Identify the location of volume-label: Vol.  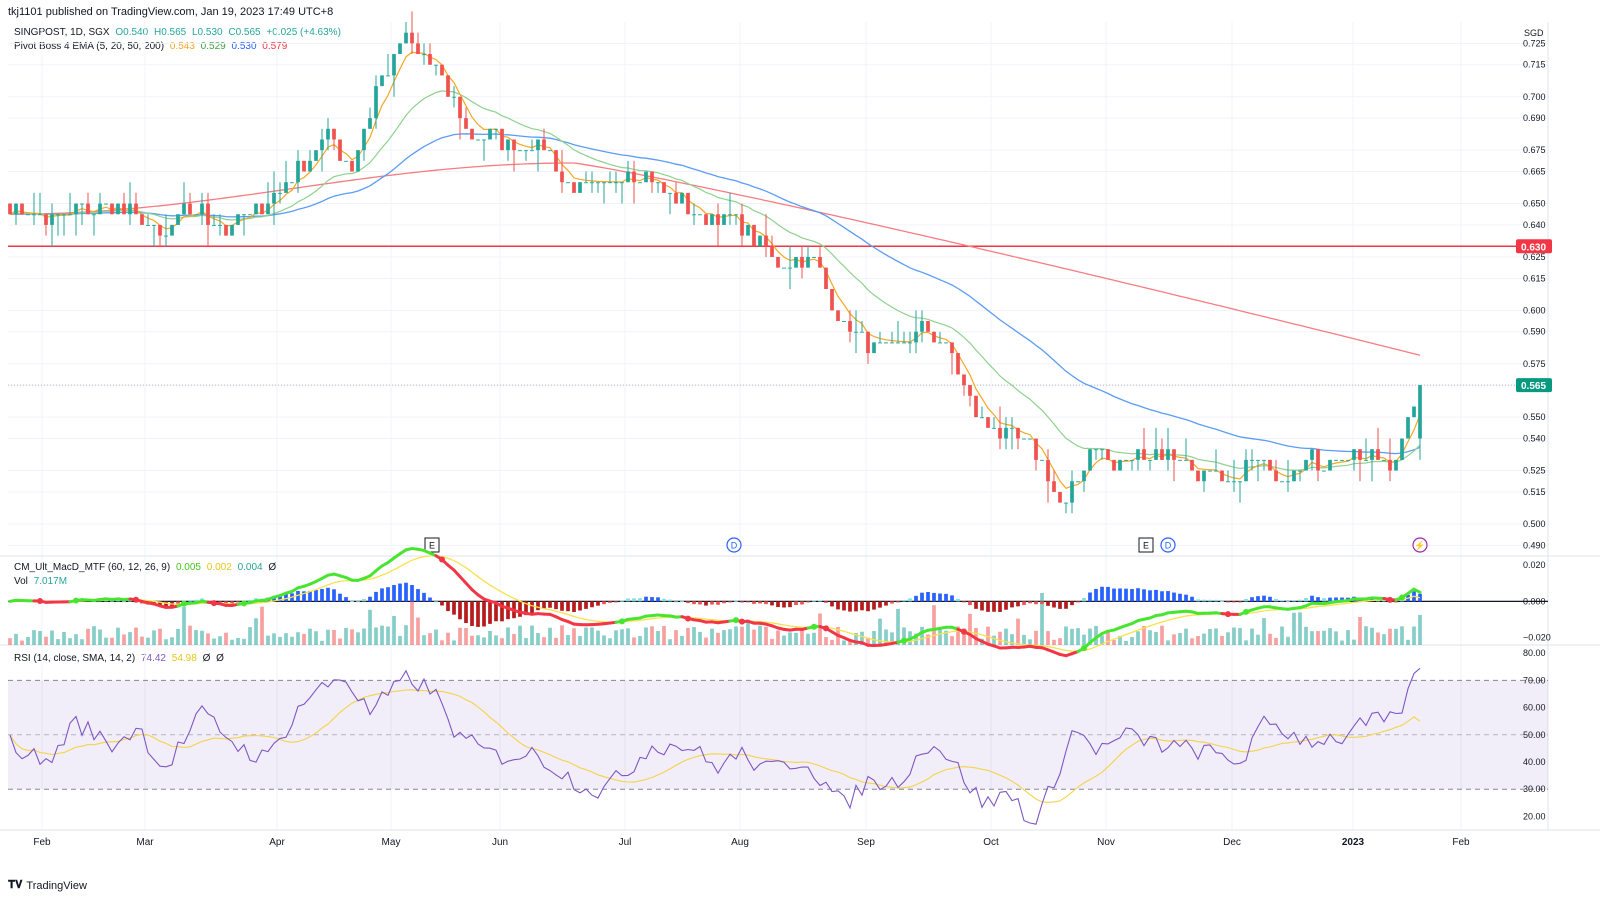
(21, 581).